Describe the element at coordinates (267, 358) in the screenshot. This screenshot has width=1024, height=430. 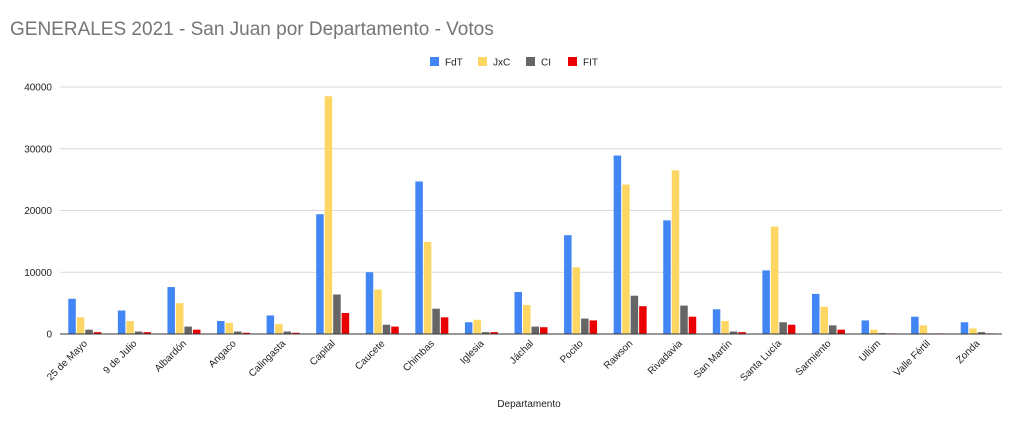
I see `x-tick-label: Calingasta` at that location.